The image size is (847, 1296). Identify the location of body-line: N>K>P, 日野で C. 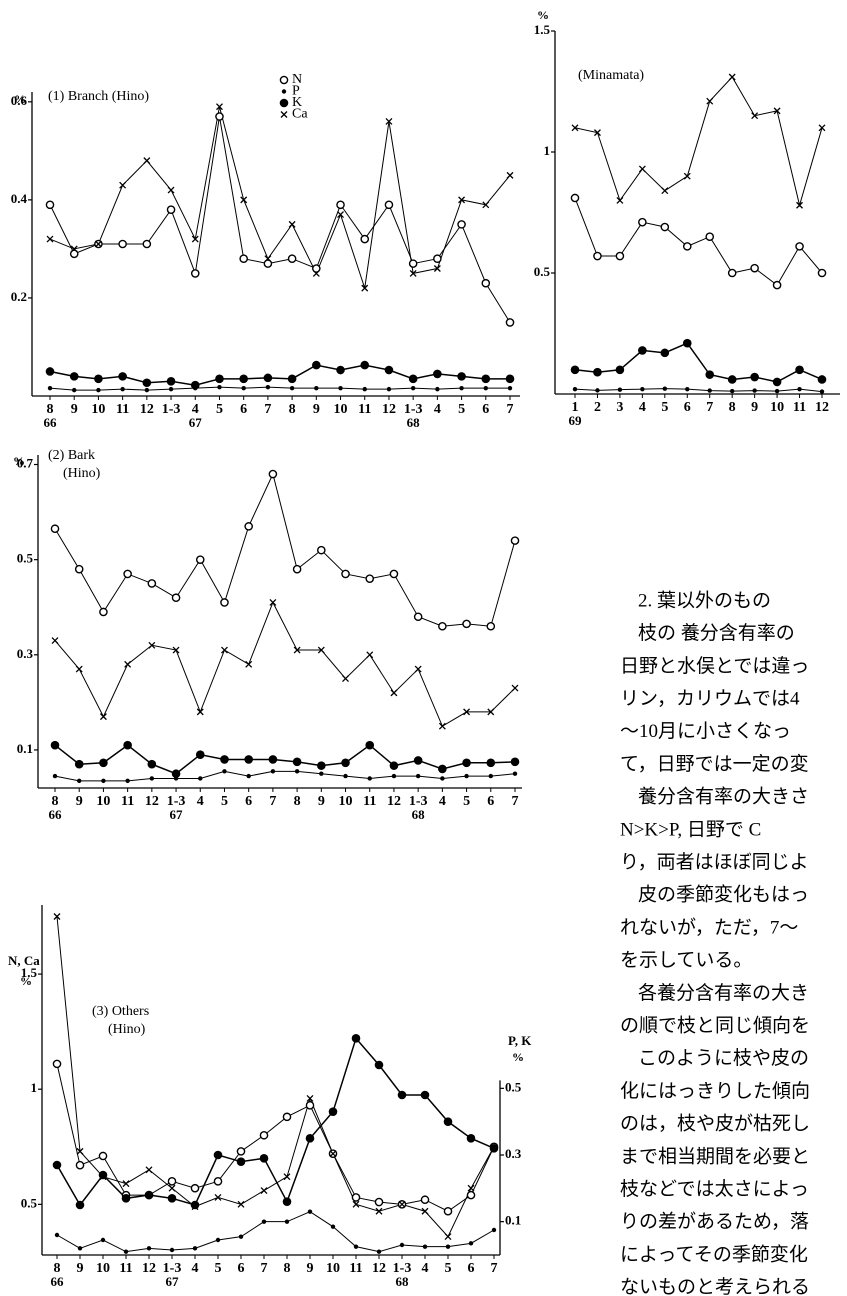
(690, 829).